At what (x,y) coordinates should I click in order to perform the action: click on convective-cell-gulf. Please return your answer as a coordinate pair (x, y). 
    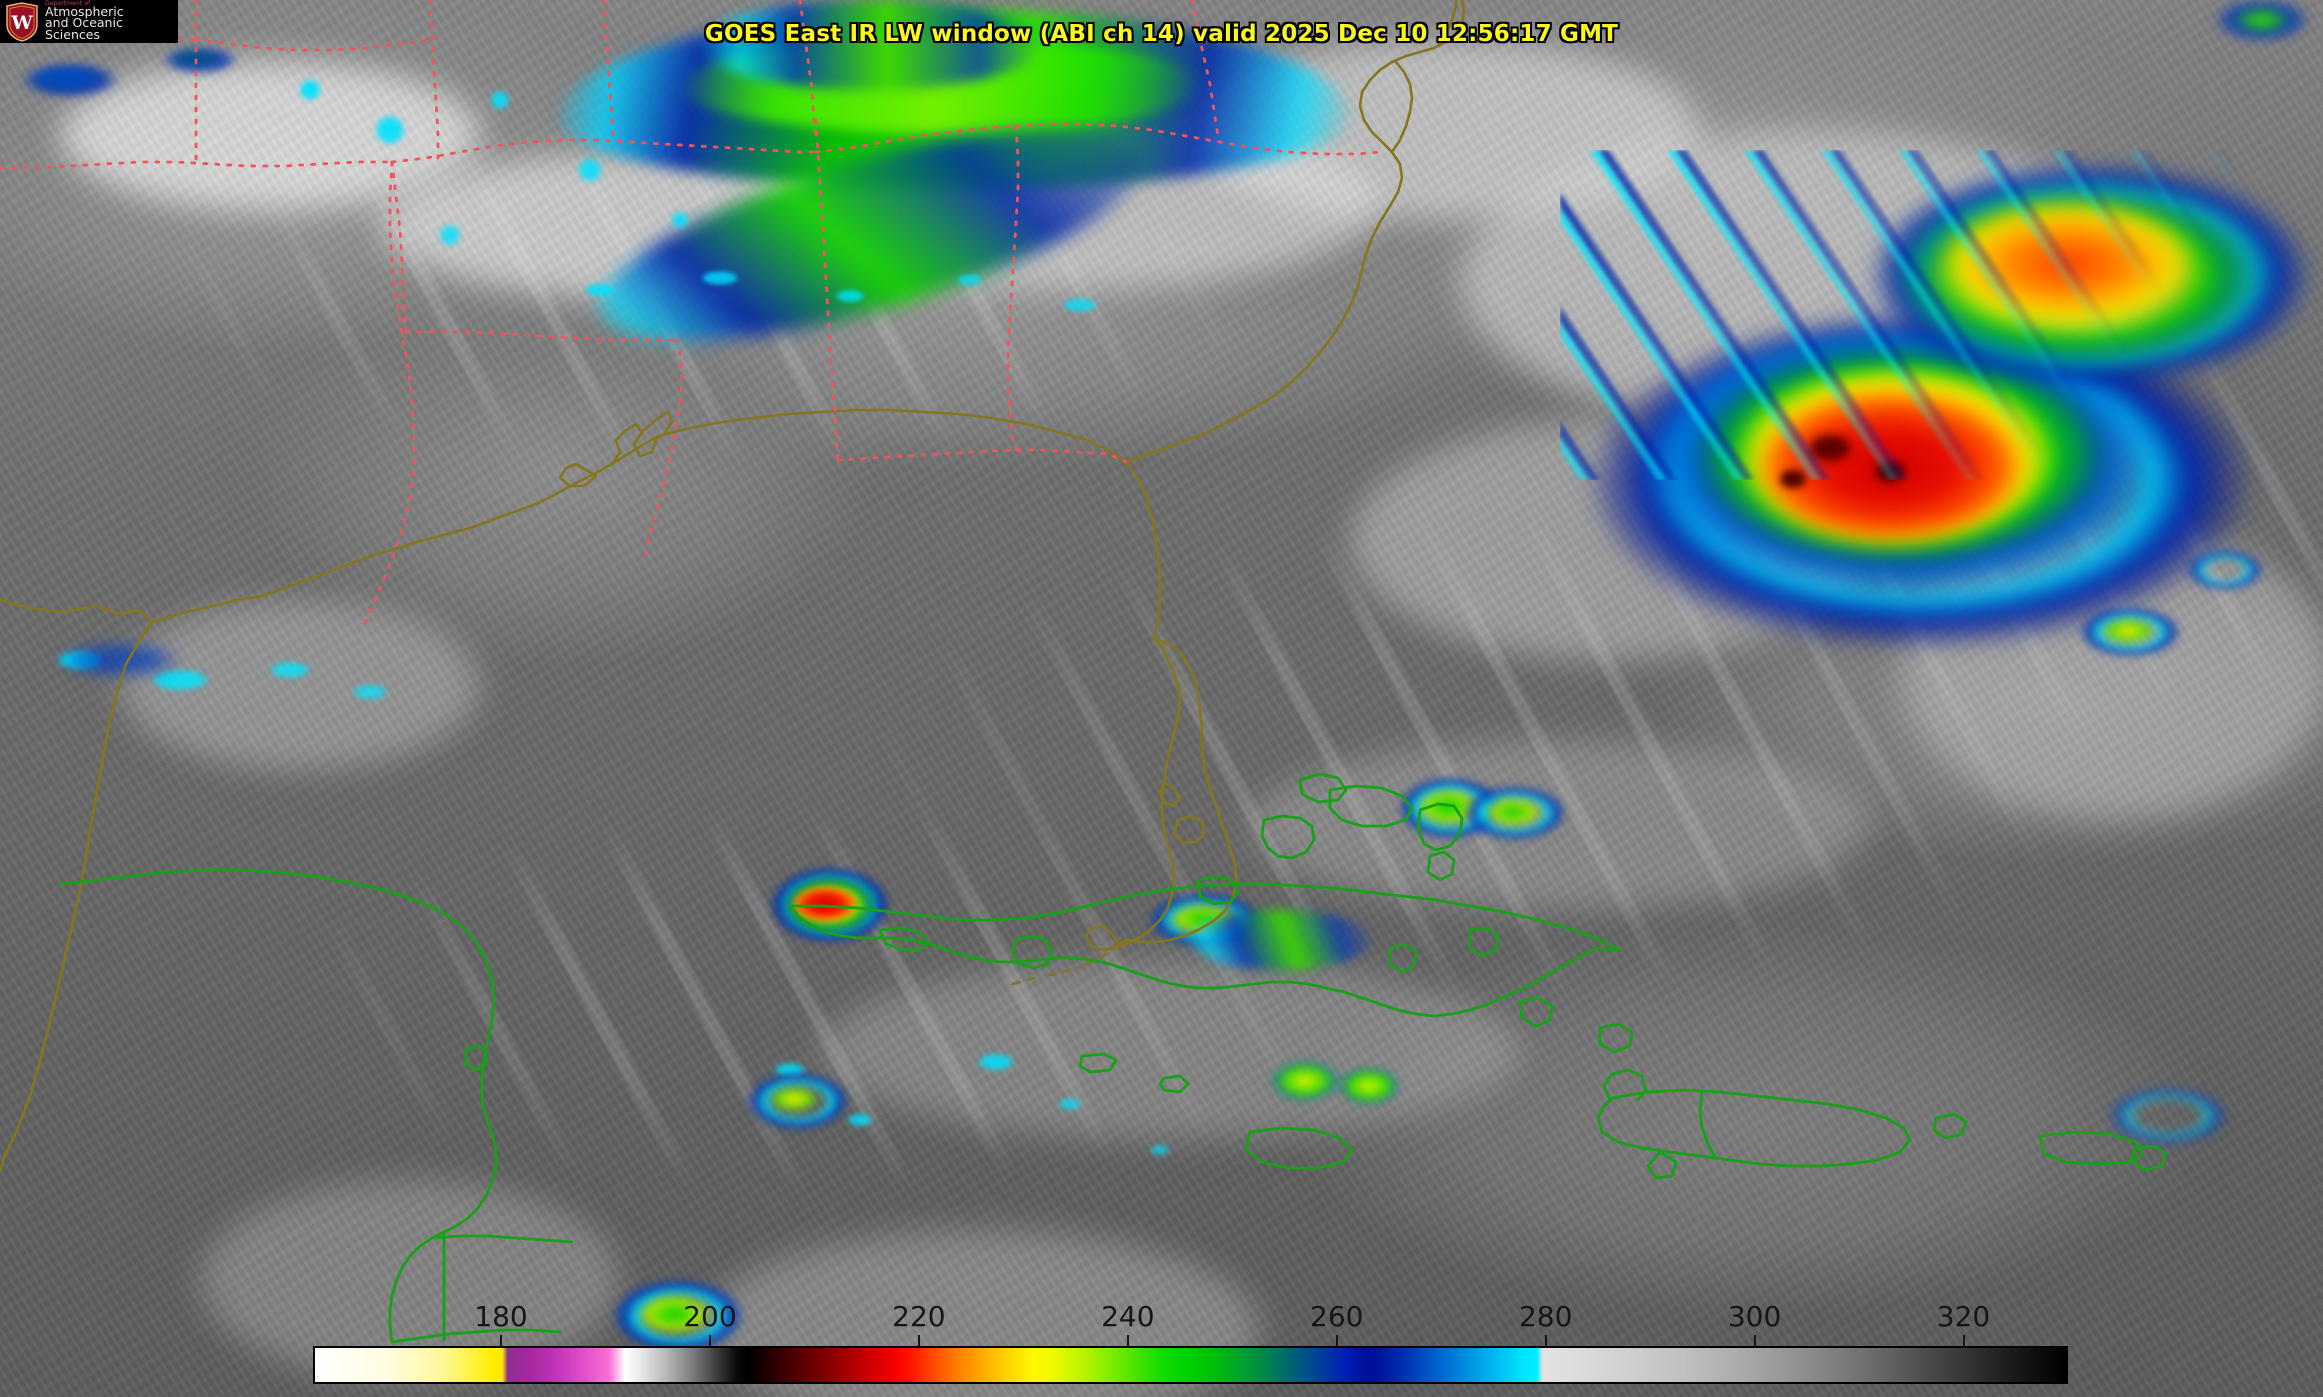
    Looking at the image, I should click on (830, 905).